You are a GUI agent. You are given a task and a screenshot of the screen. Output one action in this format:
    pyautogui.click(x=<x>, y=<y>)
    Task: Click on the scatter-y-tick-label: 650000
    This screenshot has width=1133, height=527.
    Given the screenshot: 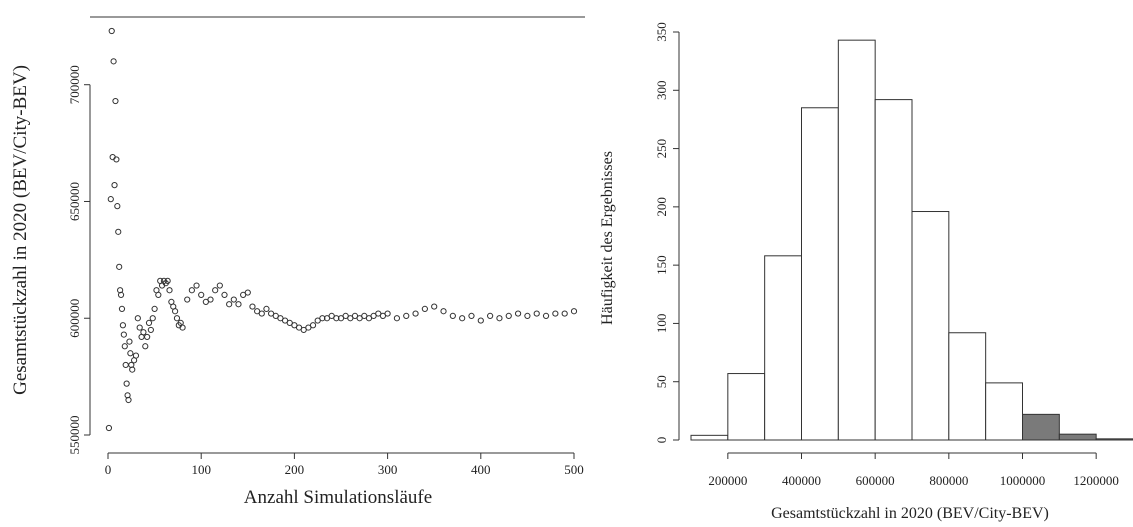 What is the action you would take?
    pyautogui.click(x=74, y=201)
    